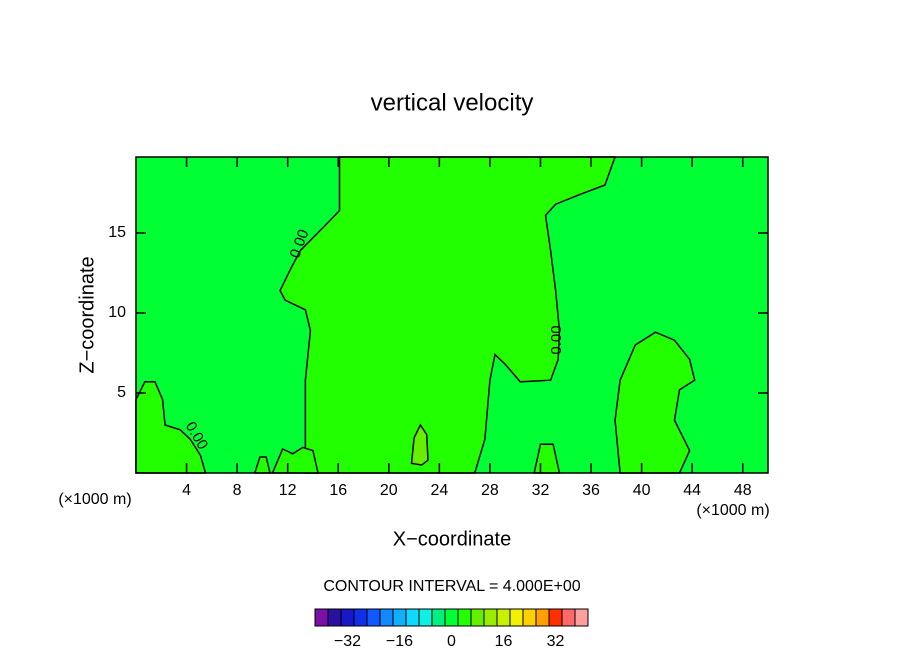 The height and width of the screenshot is (654, 904). Describe the element at coordinates (541, 490) in the screenshot. I see `x-tick-label: 32` at that location.